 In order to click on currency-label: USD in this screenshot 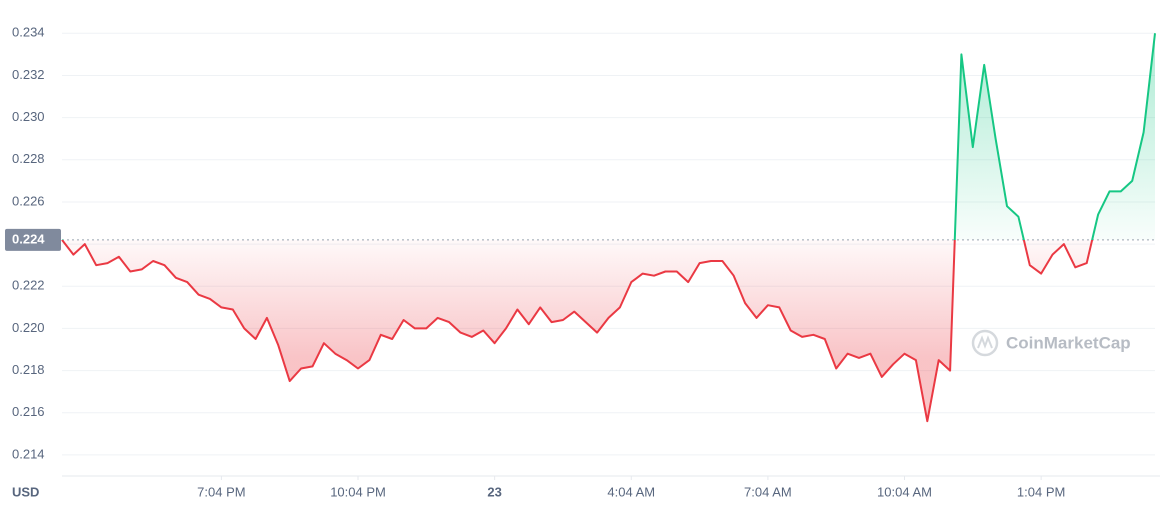, I will do `click(25, 491)`.